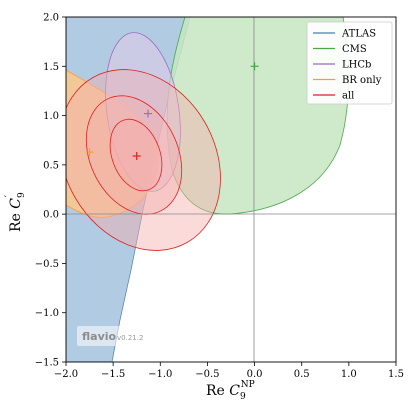 The image size is (415, 415). What do you see at coordinates (207, 374) in the screenshot?
I see `x-tick-label: −0.5` at bounding box center [207, 374].